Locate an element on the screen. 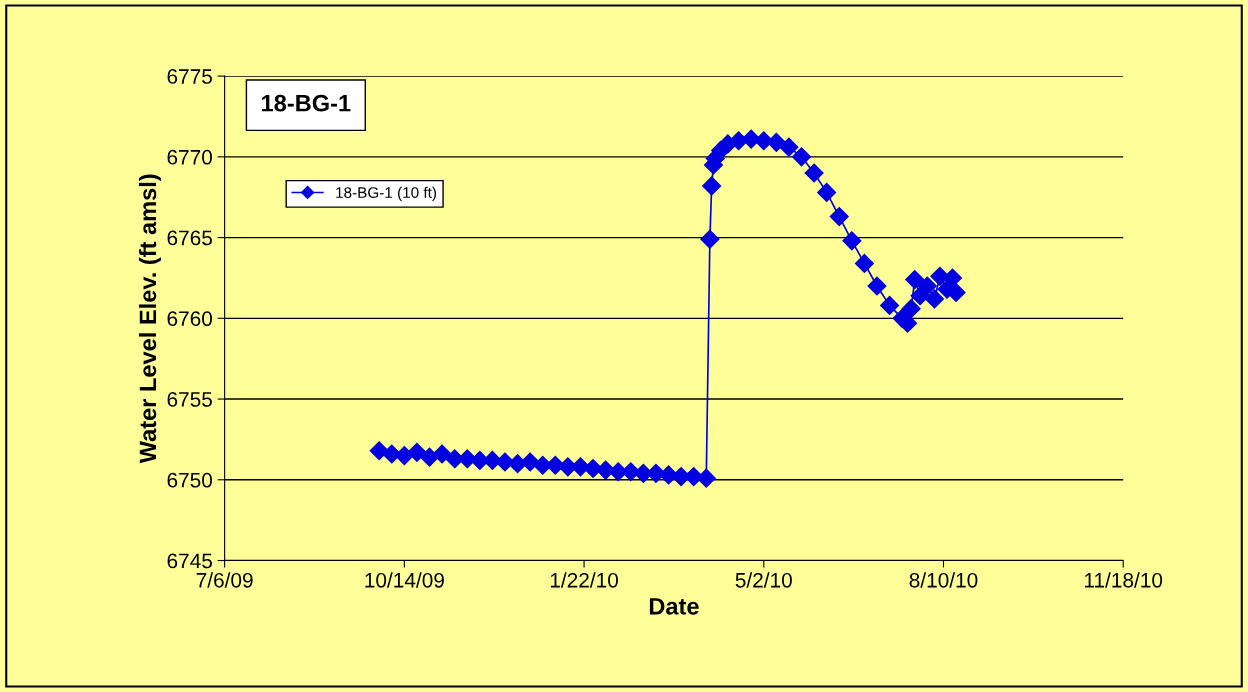 The height and width of the screenshot is (692, 1248). x-tick-label: 11/18/10 is located at coordinates (1124, 580).